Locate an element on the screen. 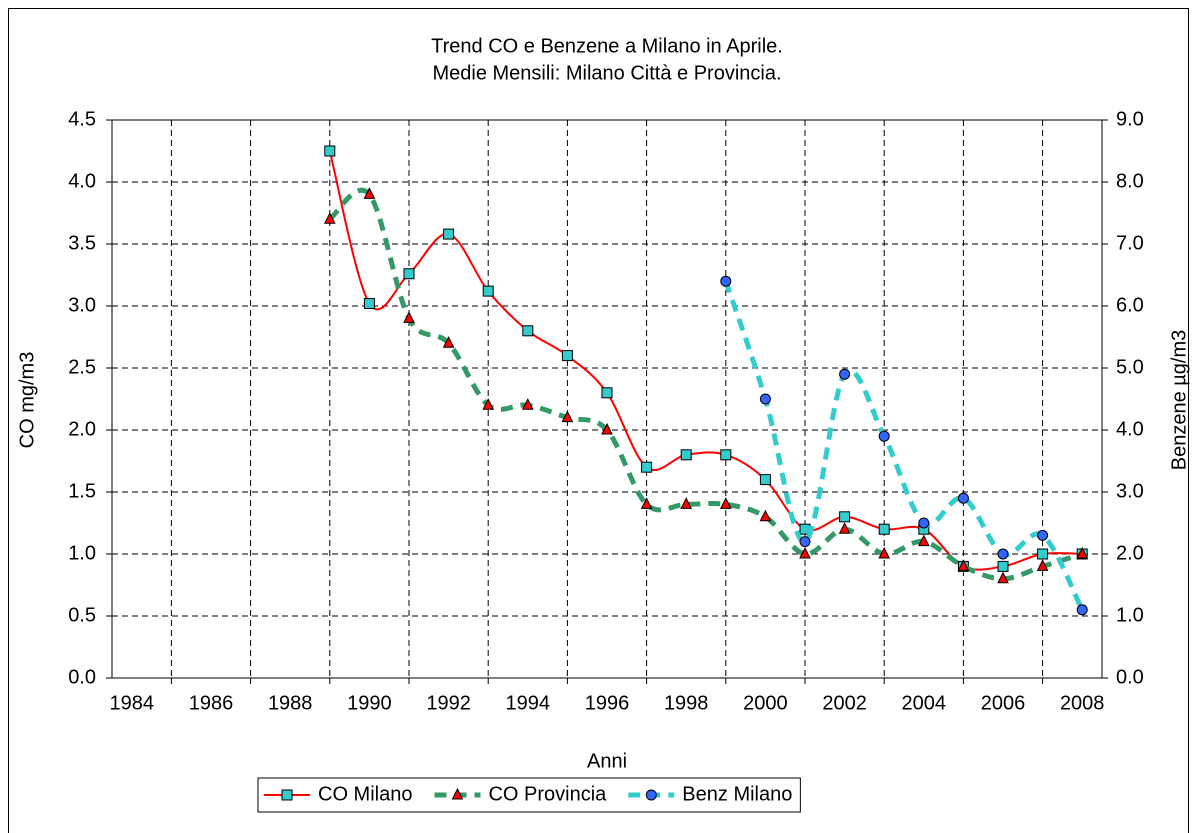  legend: CO Milano CO Provincia Benz Milano is located at coordinates (529, 795).